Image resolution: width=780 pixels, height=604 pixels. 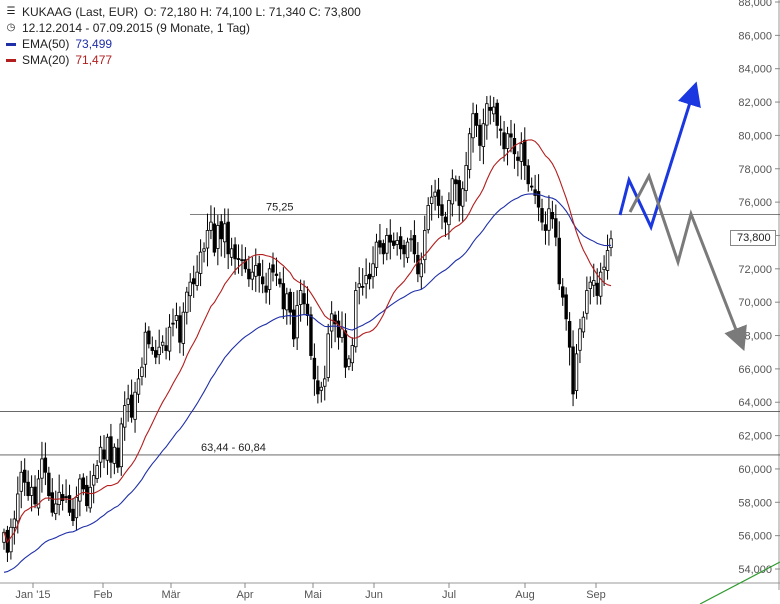 I want to click on y-tick-label: 80,000, so click(x=755, y=136).